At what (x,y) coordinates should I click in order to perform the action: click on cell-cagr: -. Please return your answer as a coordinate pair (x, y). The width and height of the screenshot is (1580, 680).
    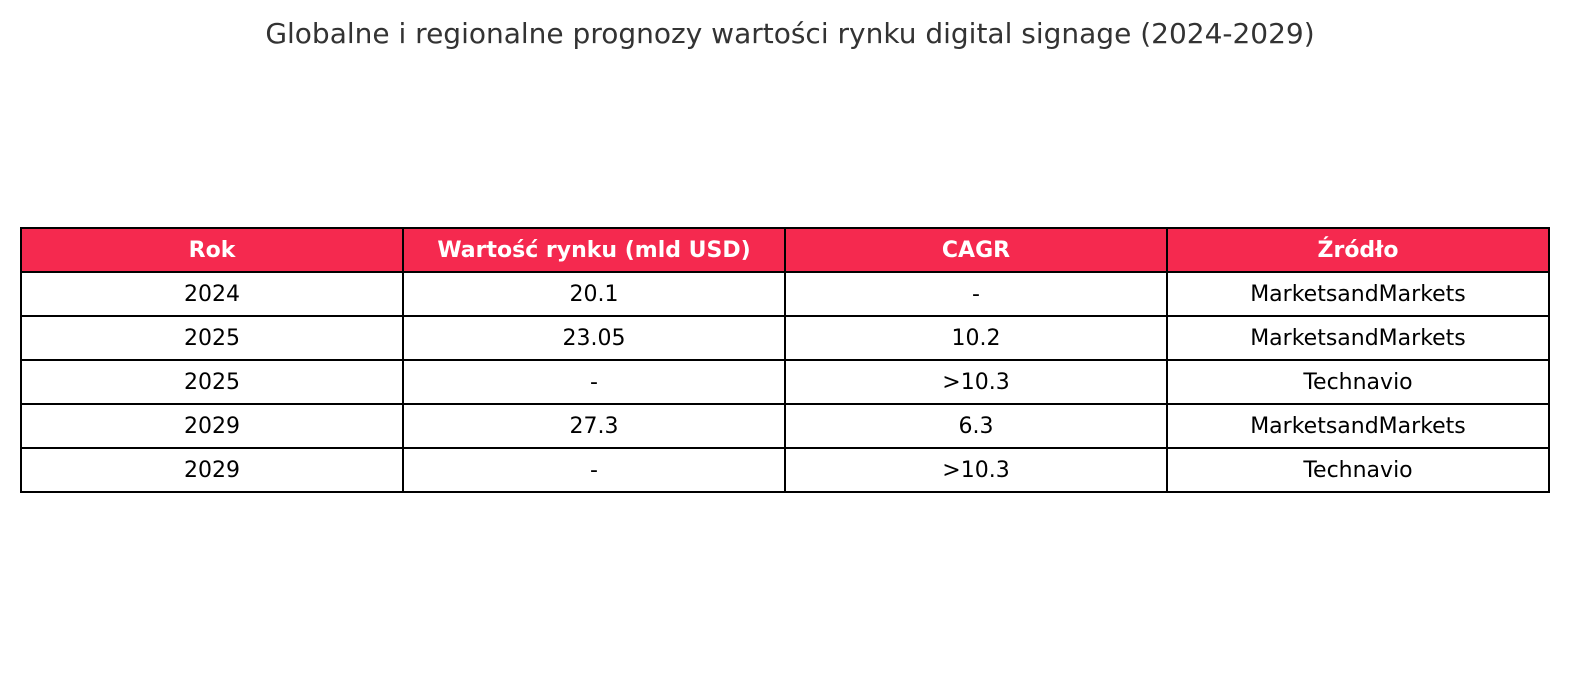
    Looking at the image, I should click on (976, 294).